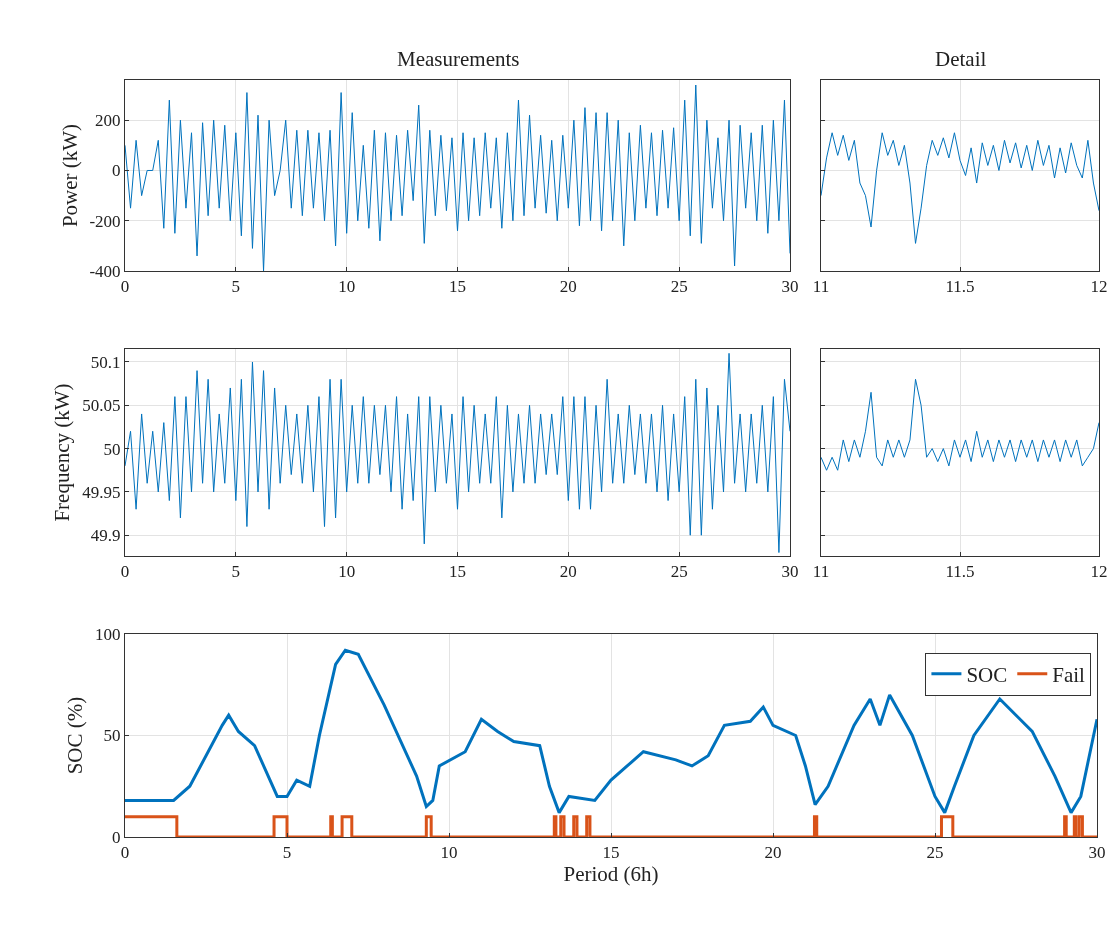 The image size is (1117, 926). I want to click on y-tick-label: 49.95, so click(101, 492).